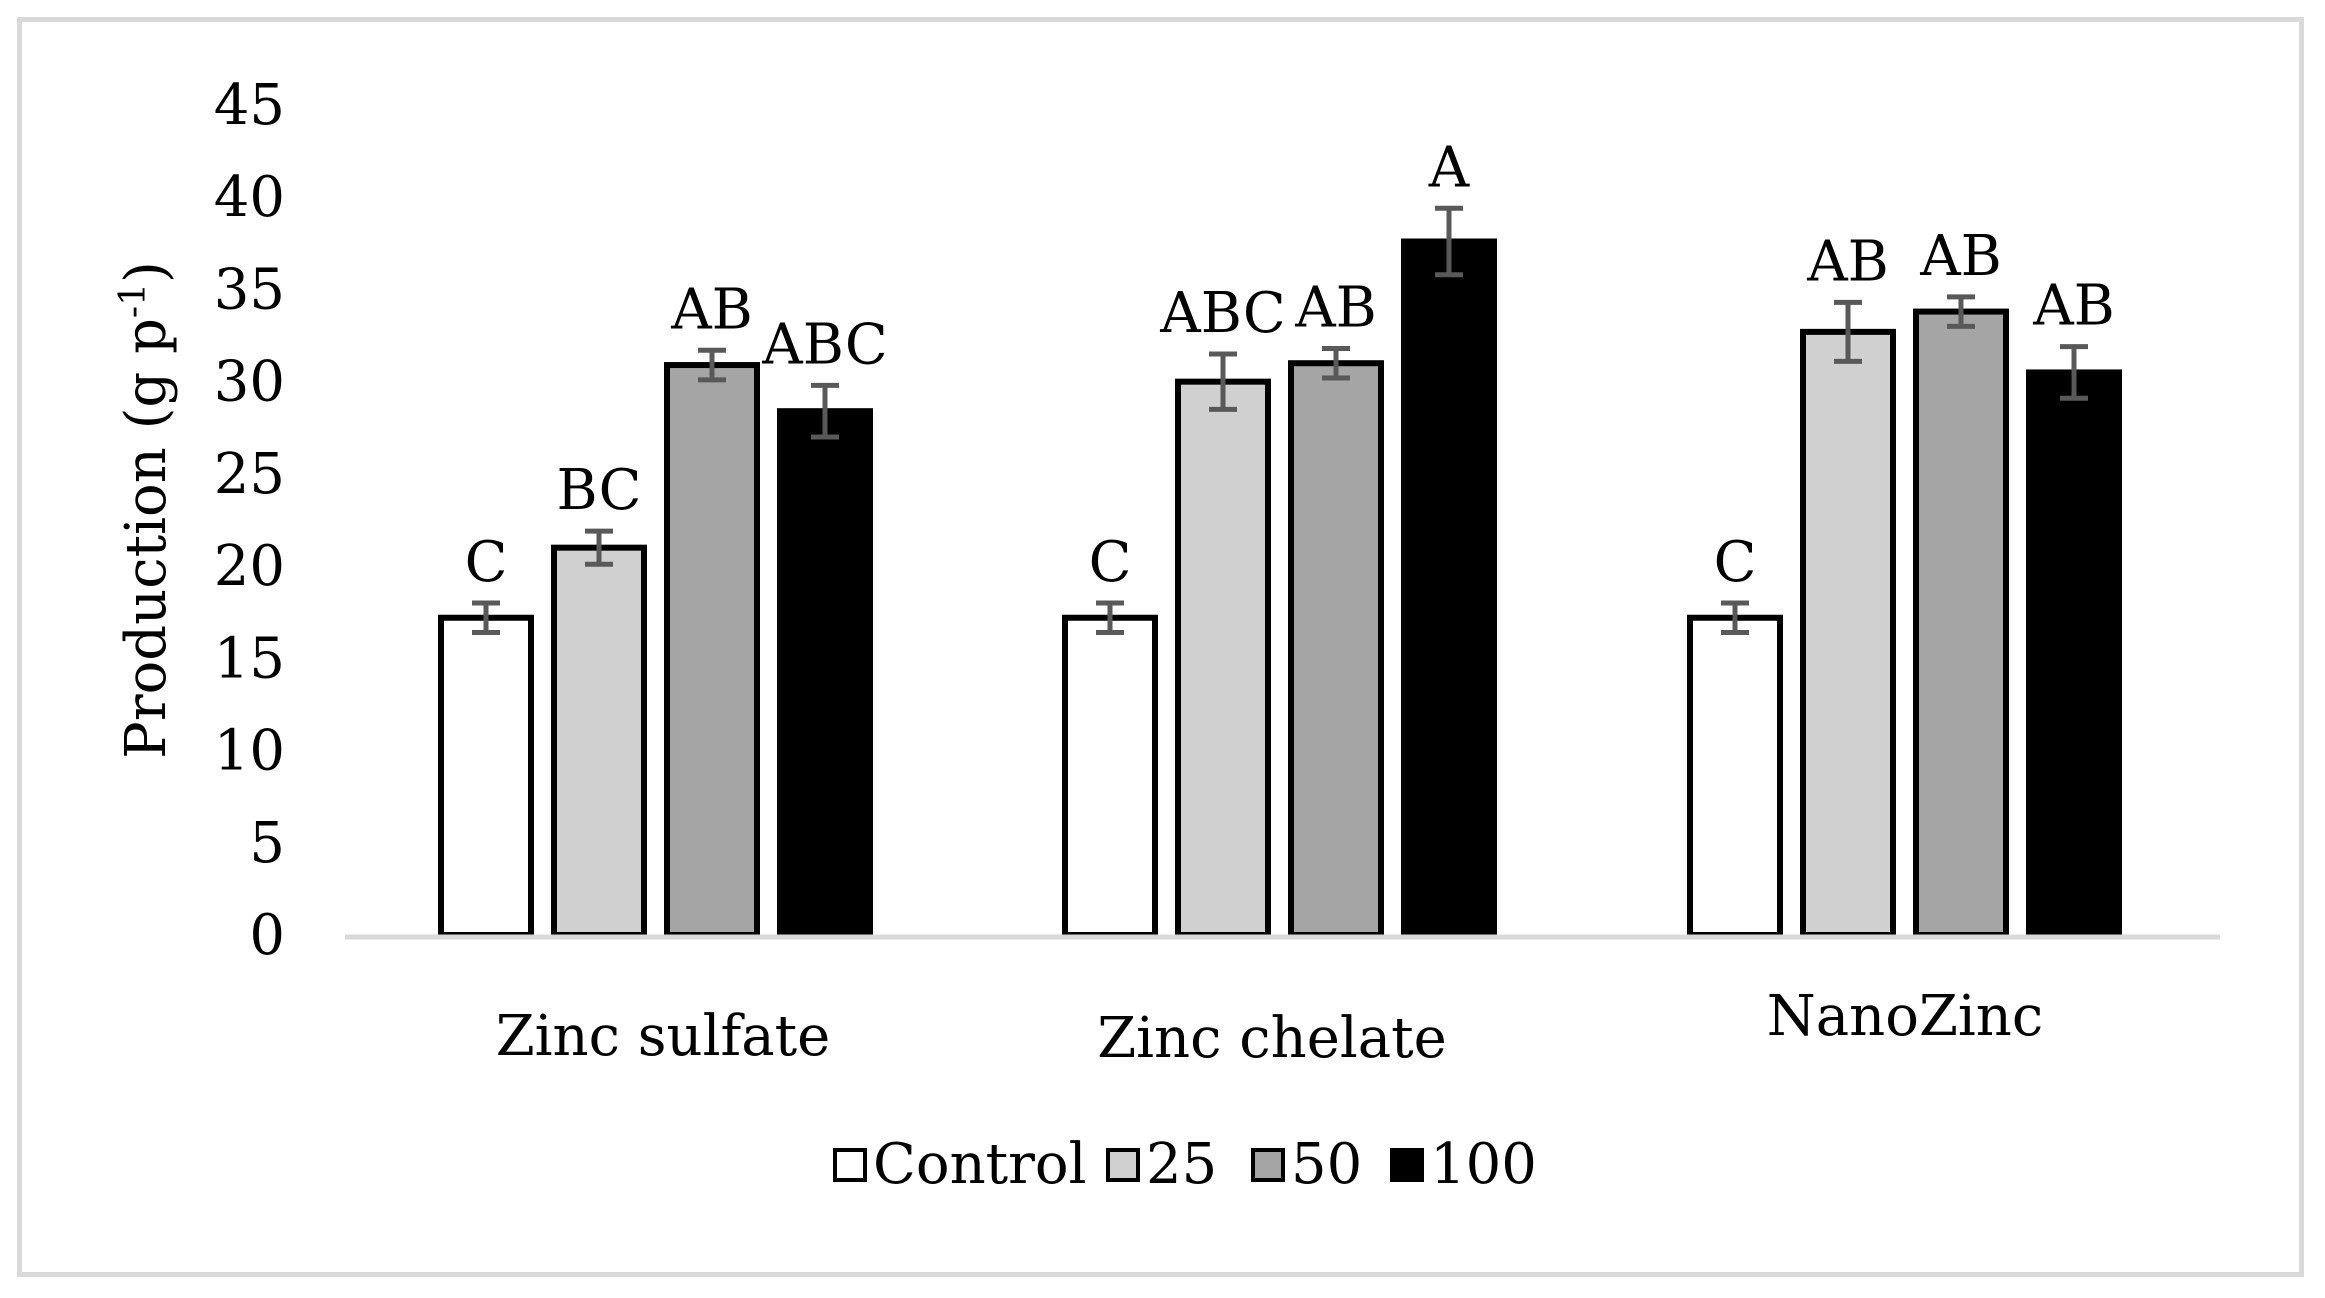 This screenshot has width=2325, height=1298. Describe the element at coordinates (1483, 1164) in the screenshot. I see `legend-label: 100` at that location.